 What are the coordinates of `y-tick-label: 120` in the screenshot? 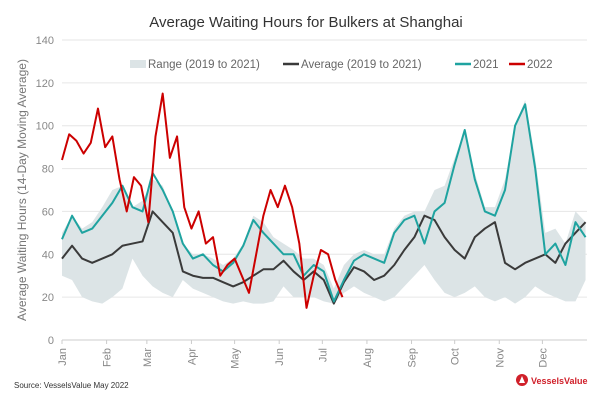 It's located at (45, 84).